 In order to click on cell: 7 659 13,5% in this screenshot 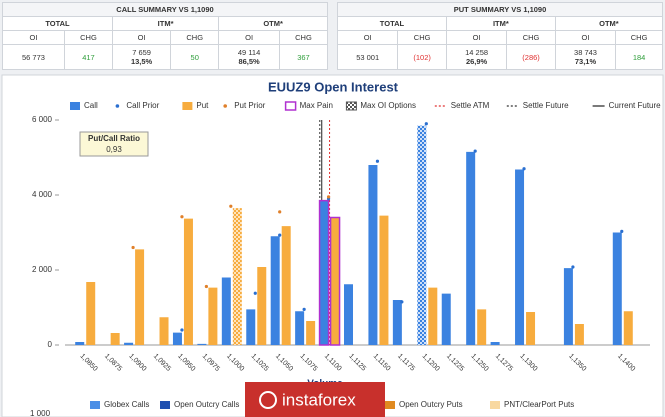, I will do `click(141, 57)`.